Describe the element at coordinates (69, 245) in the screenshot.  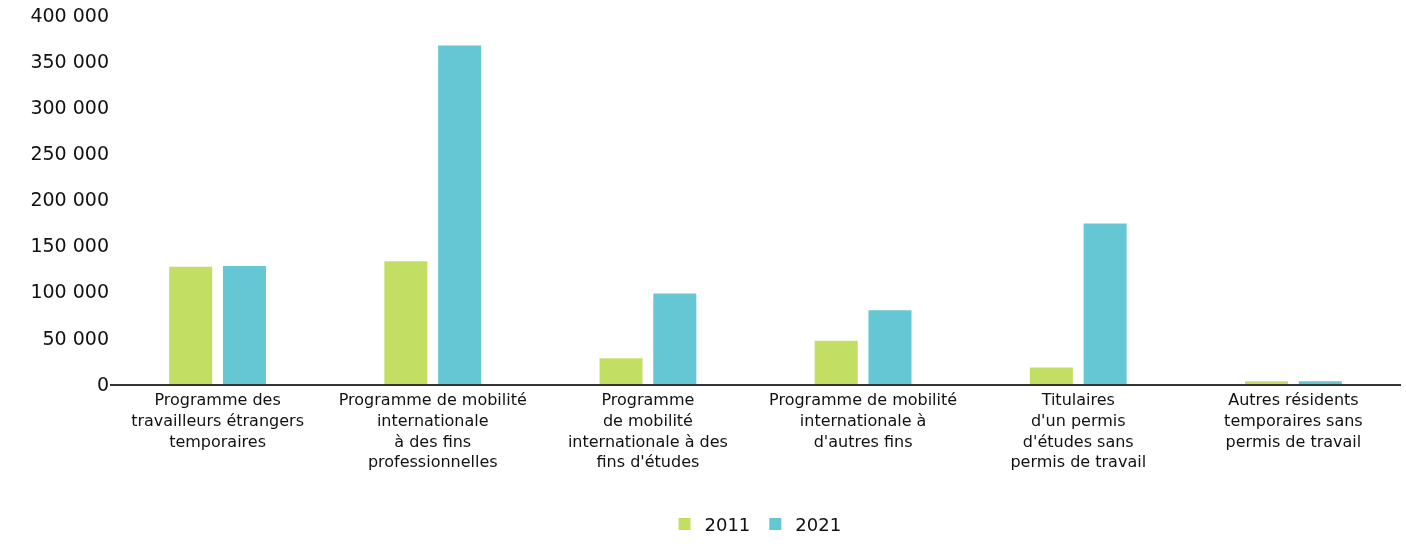
I see `y-tick-label: 150 000` at that location.